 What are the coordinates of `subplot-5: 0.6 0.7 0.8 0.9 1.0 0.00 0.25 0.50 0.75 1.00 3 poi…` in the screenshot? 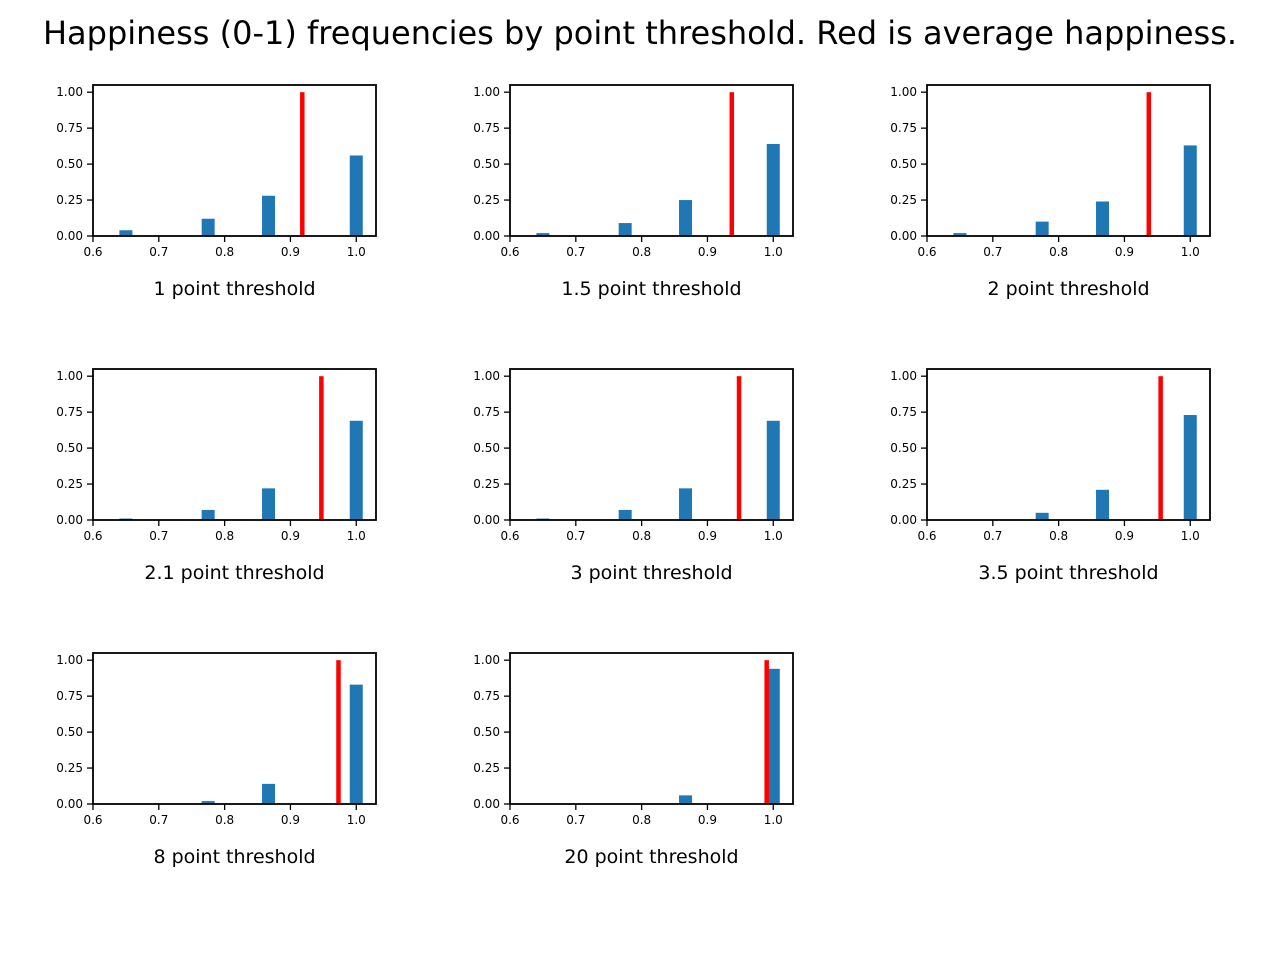 It's located at (633, 476).